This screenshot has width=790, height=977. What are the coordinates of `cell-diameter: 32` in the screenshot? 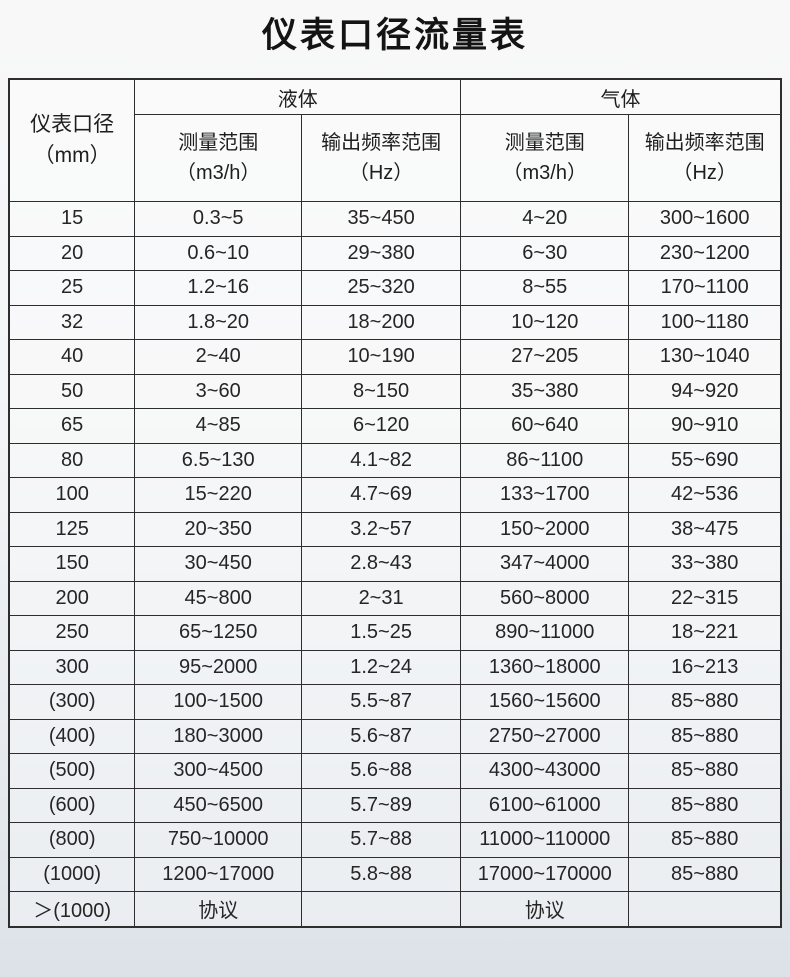 It's located at (72, 322).